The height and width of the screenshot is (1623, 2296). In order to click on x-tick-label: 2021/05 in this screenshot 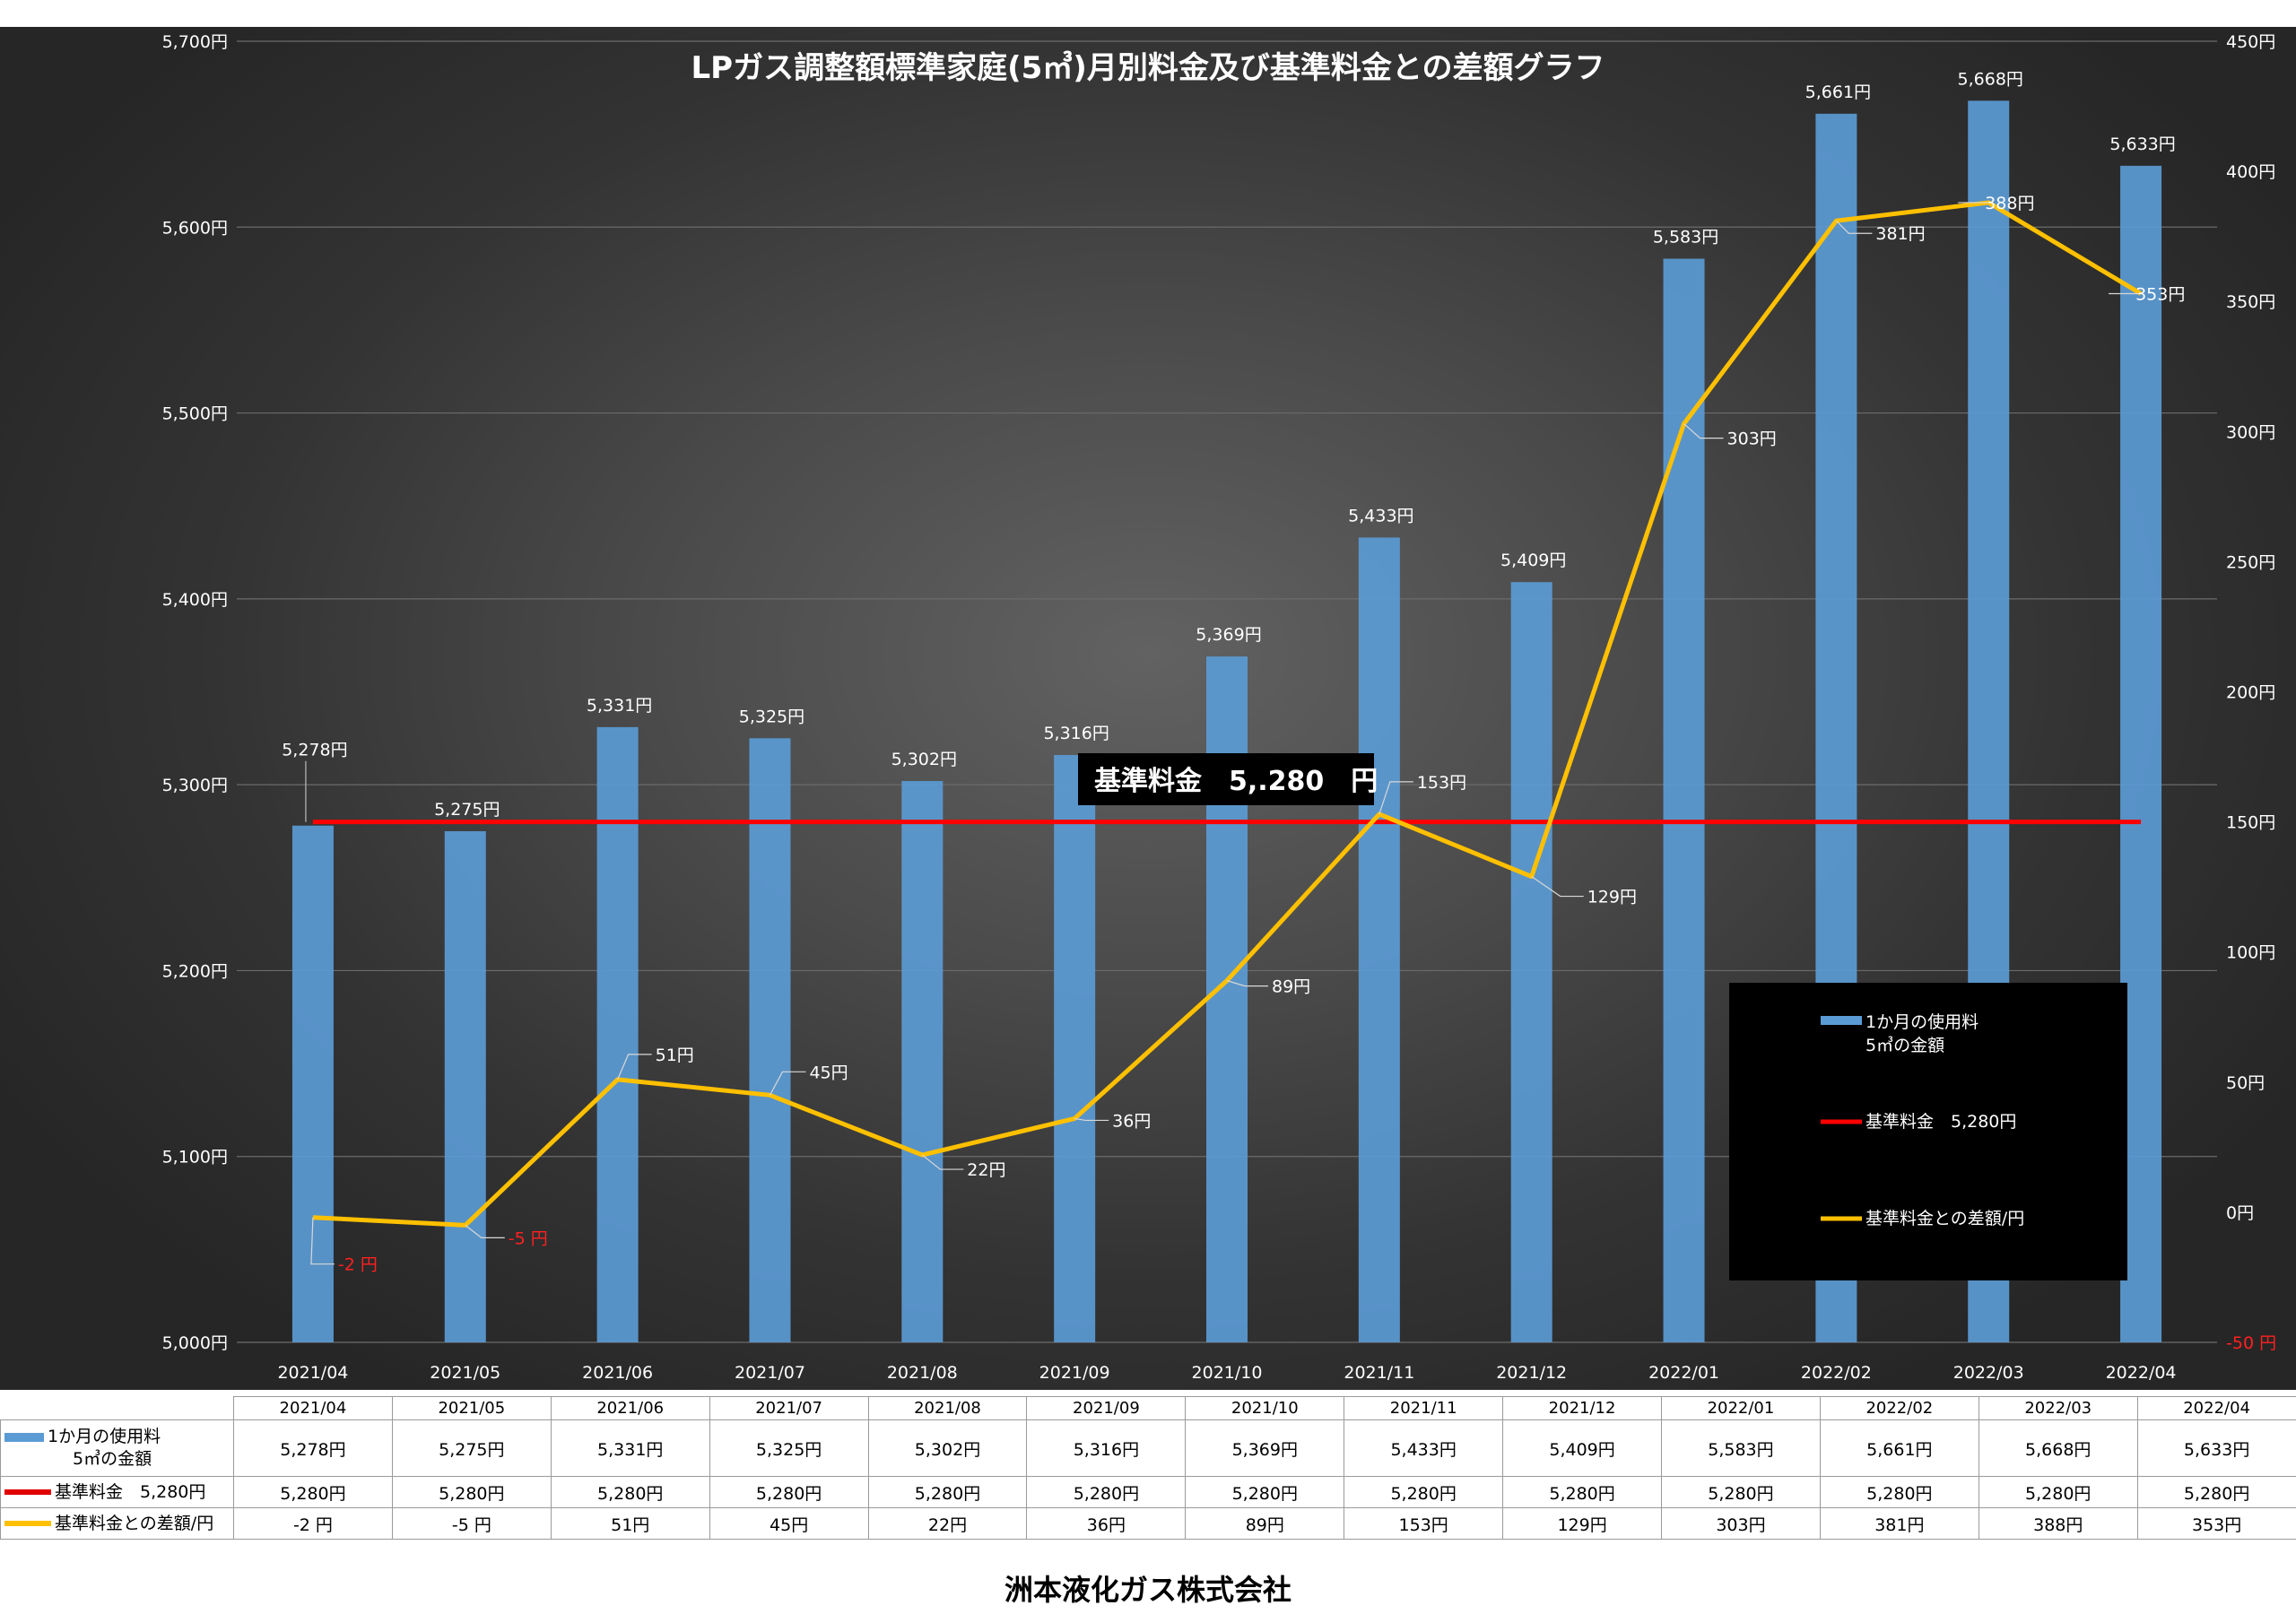, I will do `click(465, 1373)`.